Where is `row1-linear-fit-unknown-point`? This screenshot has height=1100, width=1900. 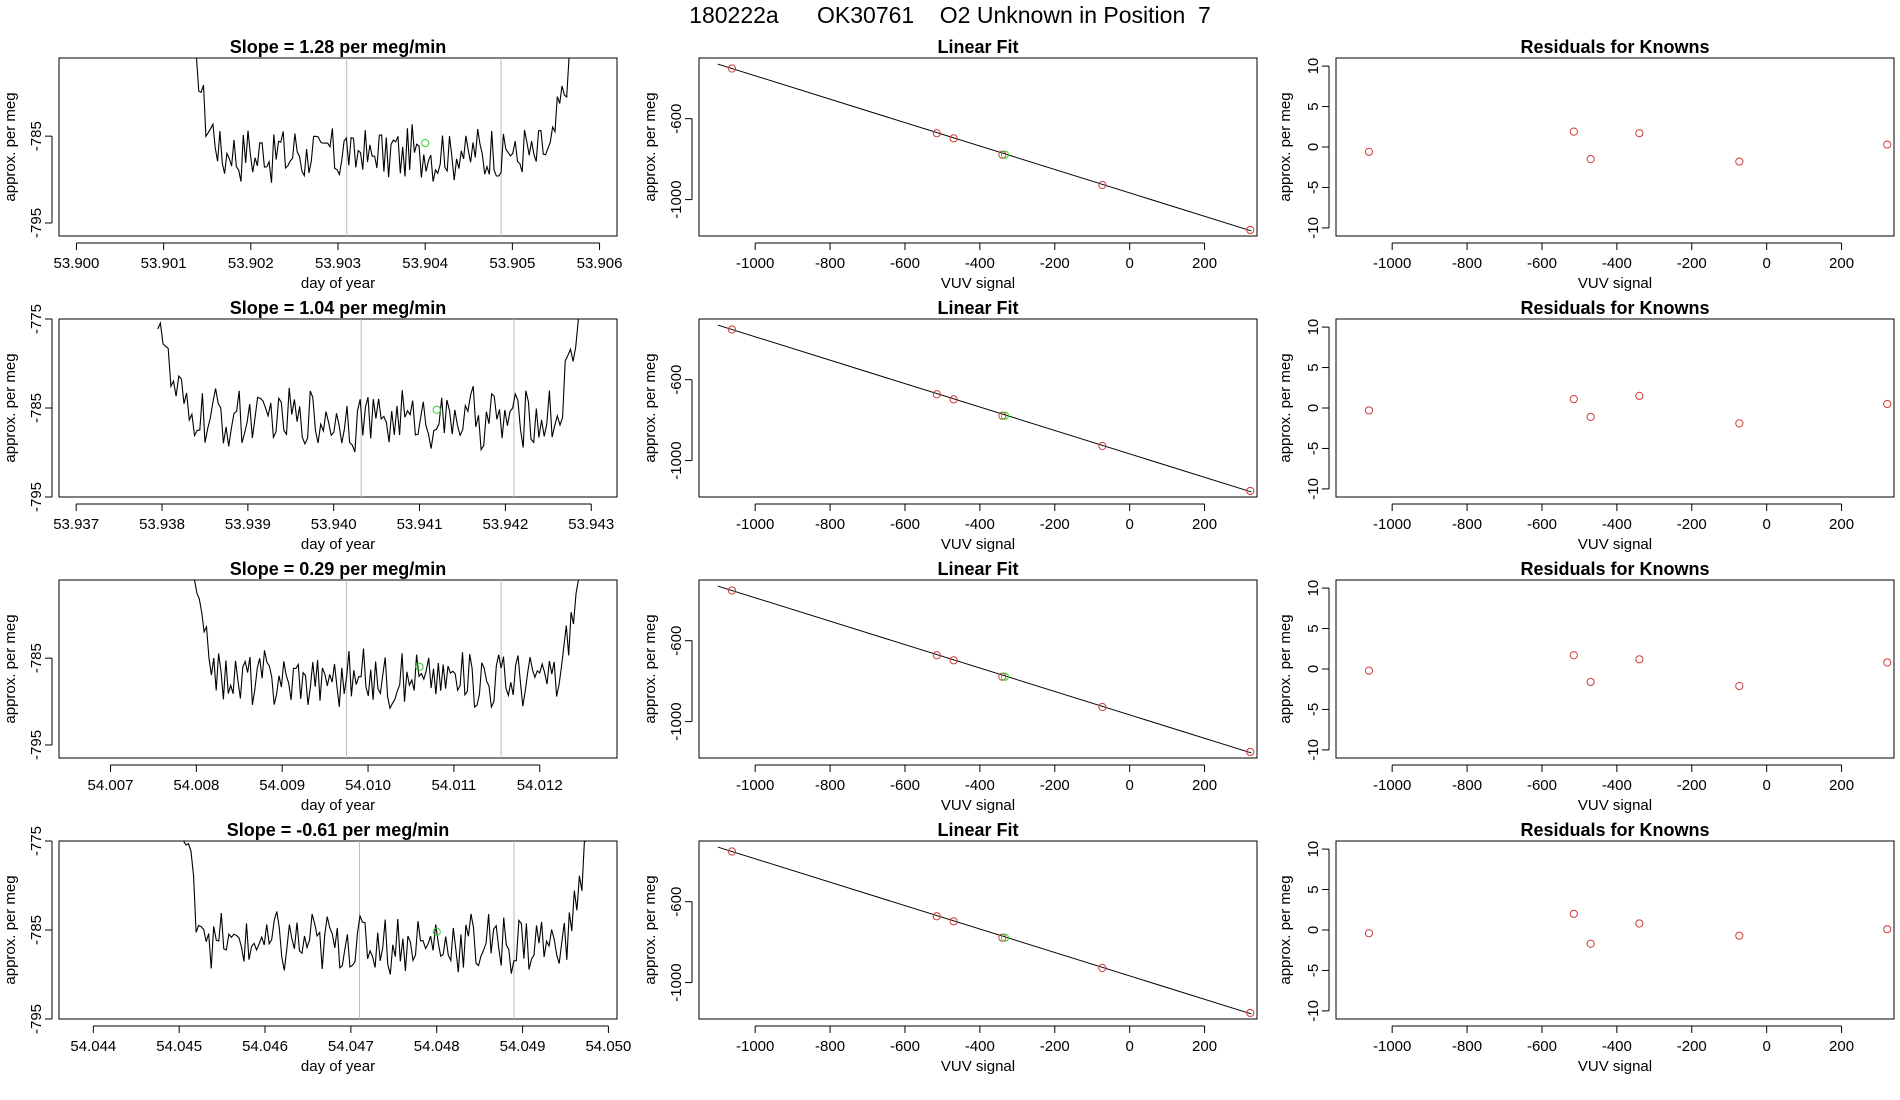
row1-linear-fit-unknown-point is located at coordinates (1005, 154).